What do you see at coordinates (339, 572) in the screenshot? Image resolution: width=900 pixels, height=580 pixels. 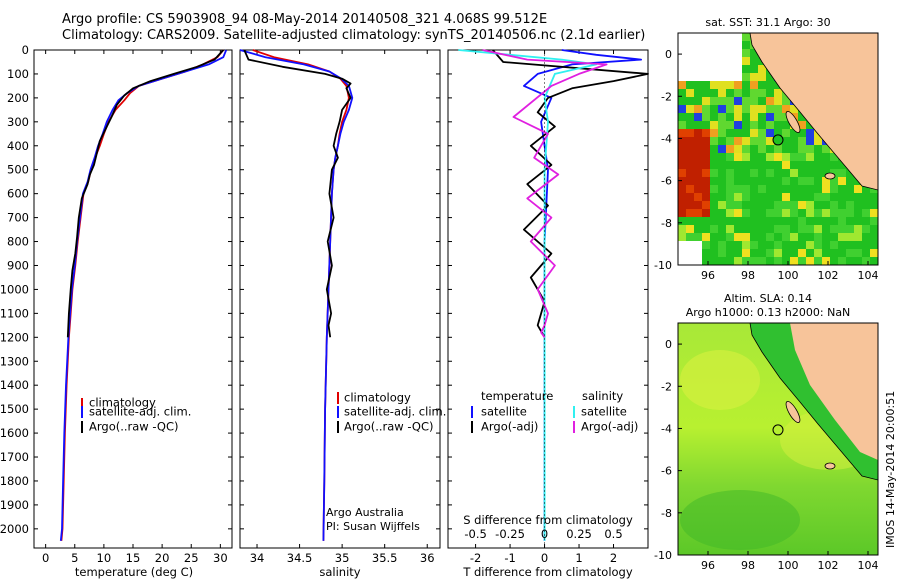 I see `salinity-xlabel: salinity` at bounding box center [339, 572].